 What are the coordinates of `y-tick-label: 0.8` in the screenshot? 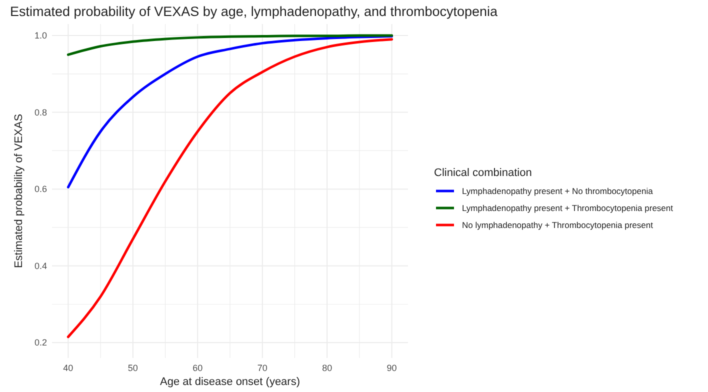 It's located at (40, 112).